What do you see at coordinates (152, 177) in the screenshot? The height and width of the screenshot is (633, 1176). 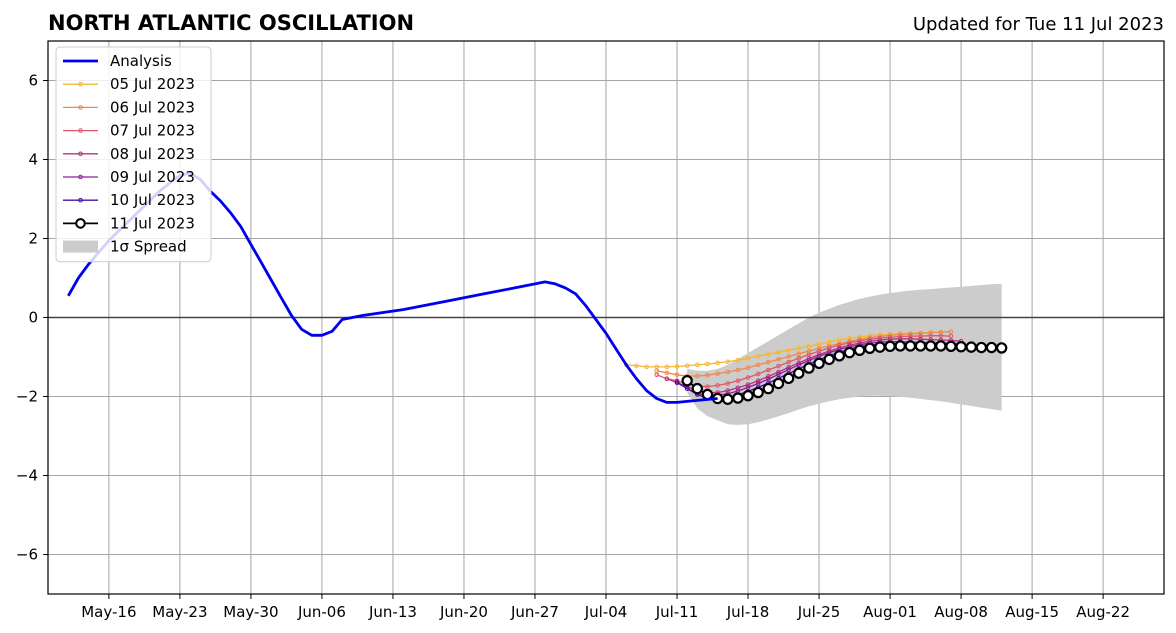 I see `legend-label: 09 Jul 2023` at bounding box center [152, 177].